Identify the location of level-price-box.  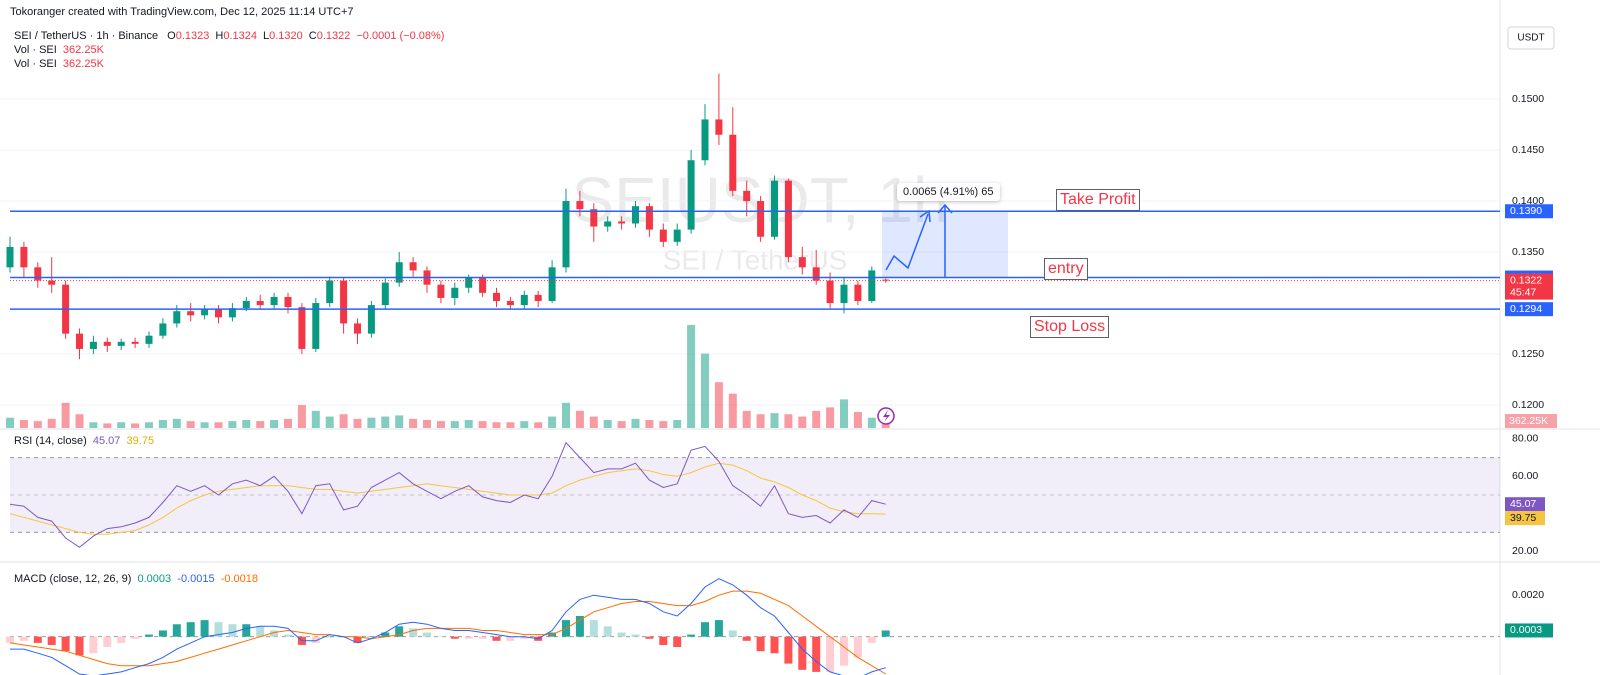
(1529, 309).